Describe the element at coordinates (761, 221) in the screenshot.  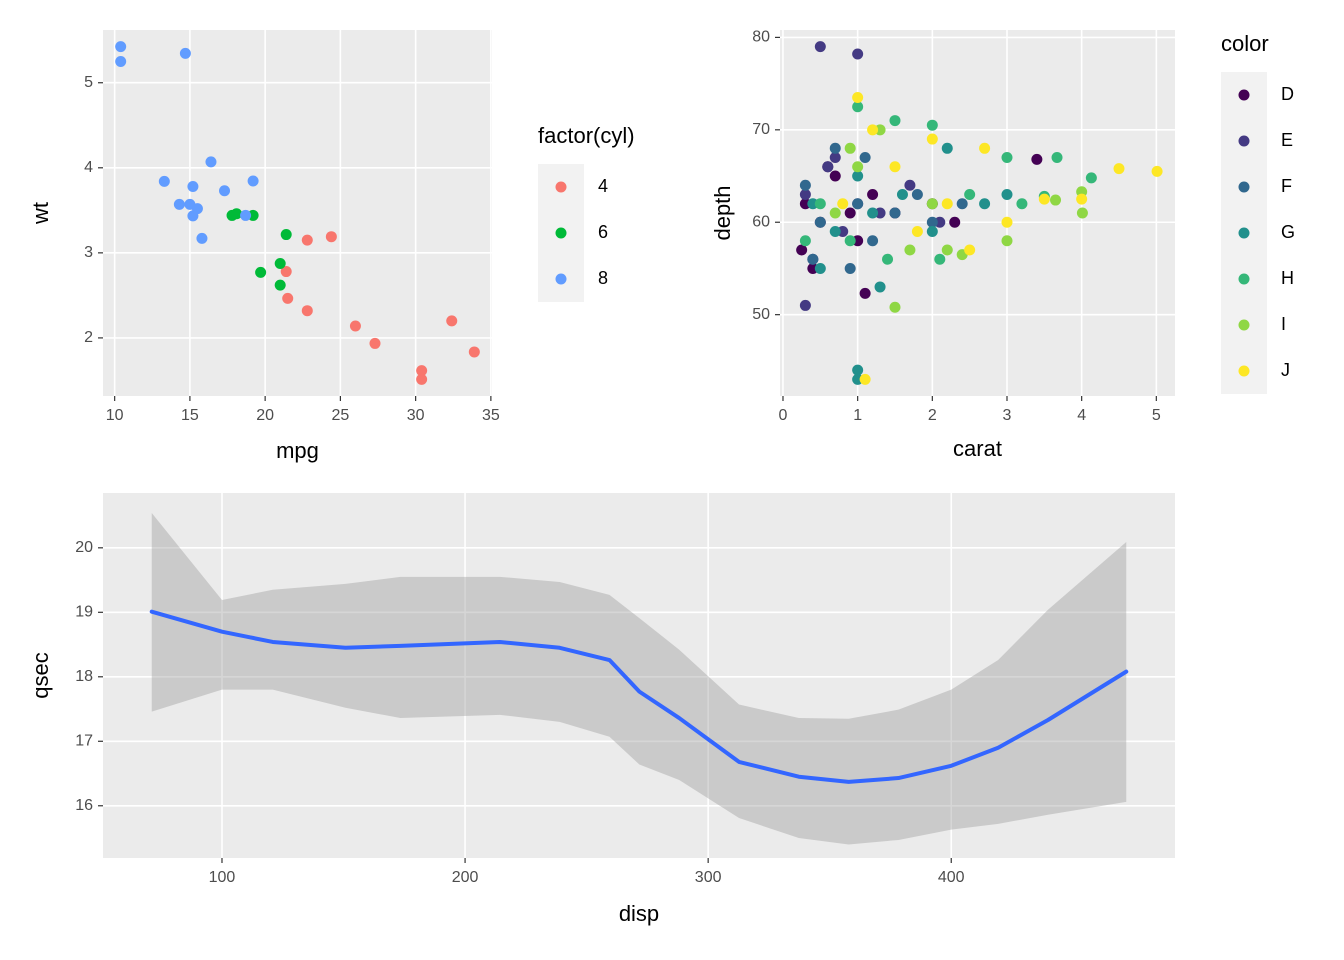
I see `y-tick-label: 60` at that location.